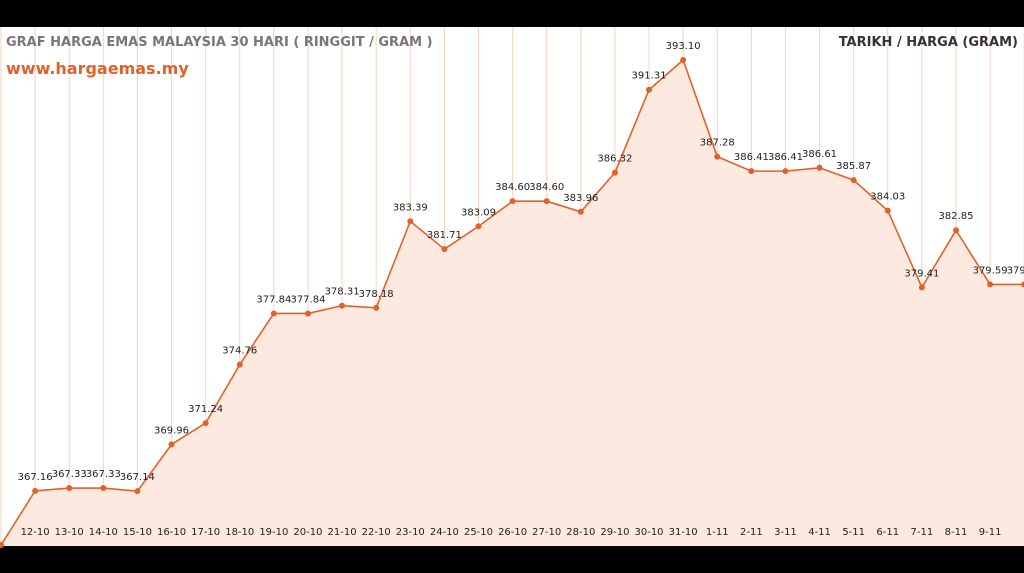  What do you see at coordinates (683, 532) in the screenshot?
I see `x-tick-label: 31-10` at bounding box center [683, 532].